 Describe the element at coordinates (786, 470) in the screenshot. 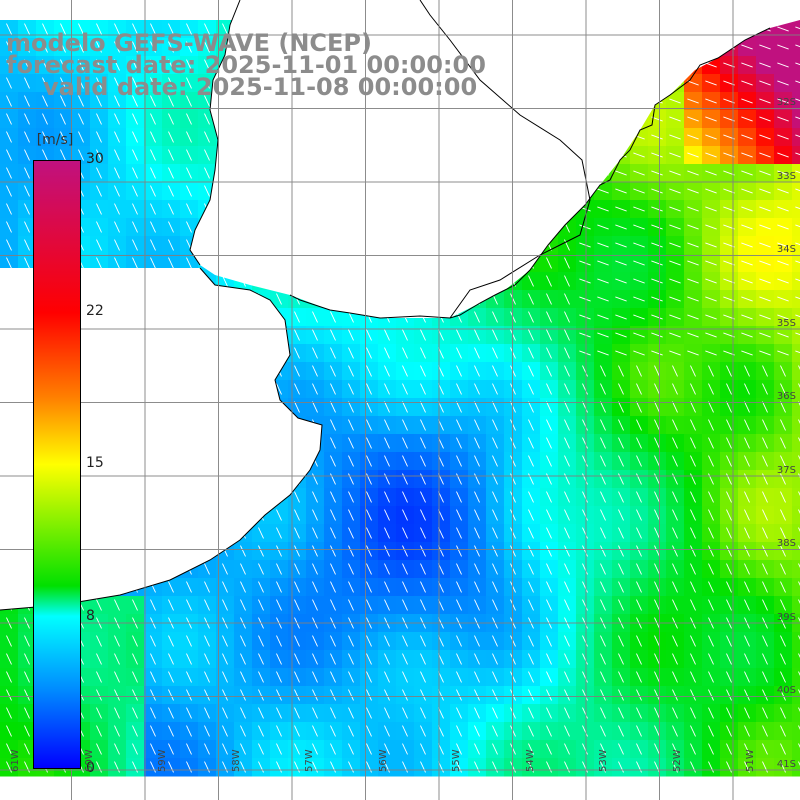

I see `latitude-label: 37S` at that location.